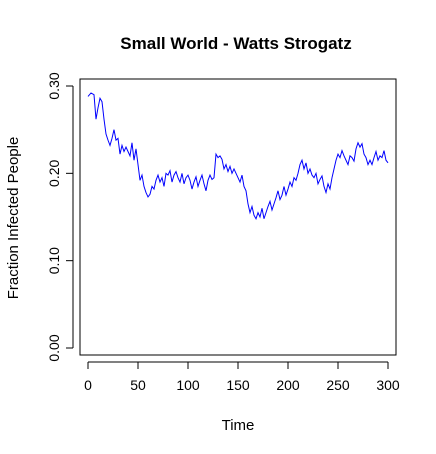 The width and height of the screenshot is (436, 454). I want to click on x-axis: 0 50 100 150 200 250 300, so click(242, 377).